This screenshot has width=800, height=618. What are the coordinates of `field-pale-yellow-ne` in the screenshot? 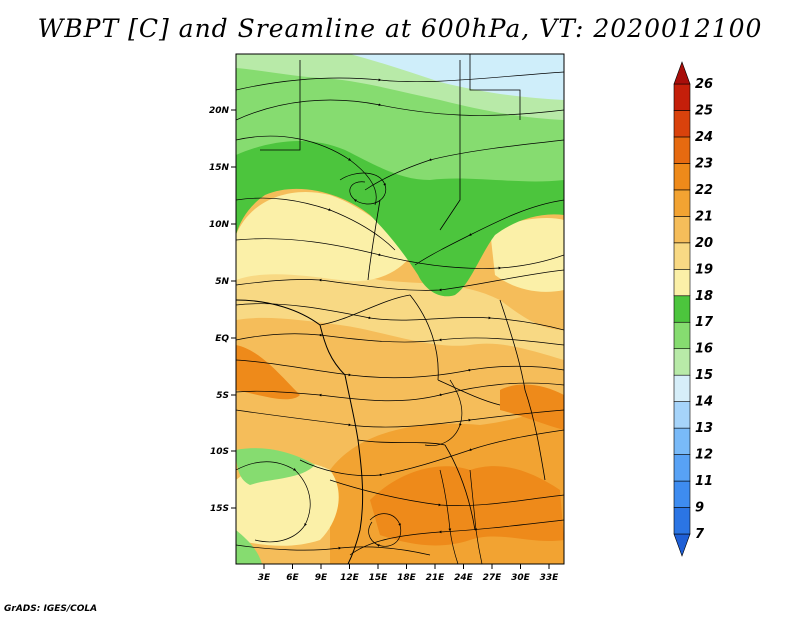 It's located at (527, 255).